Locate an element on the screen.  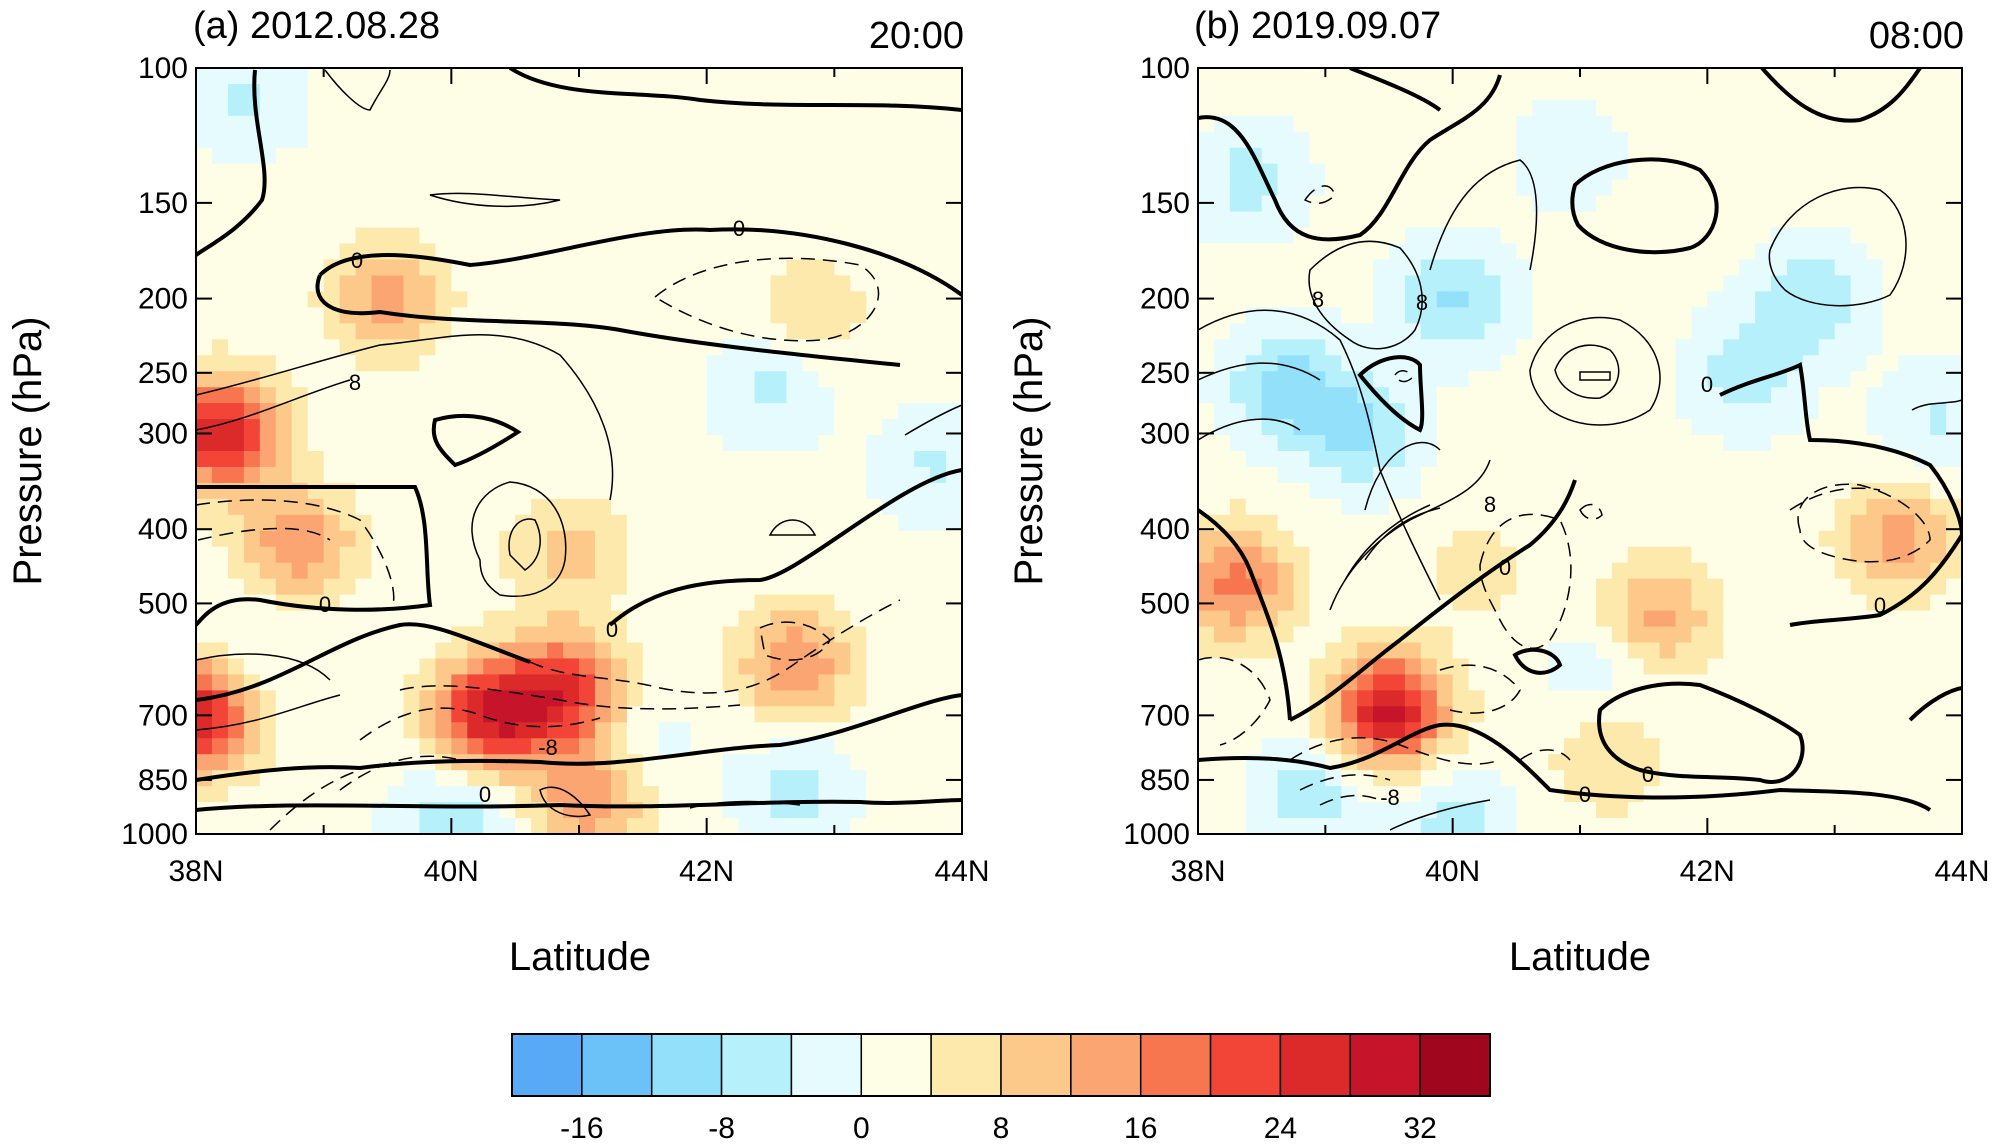
x-tick-label: 44N is located at coordinates (1961, 871).